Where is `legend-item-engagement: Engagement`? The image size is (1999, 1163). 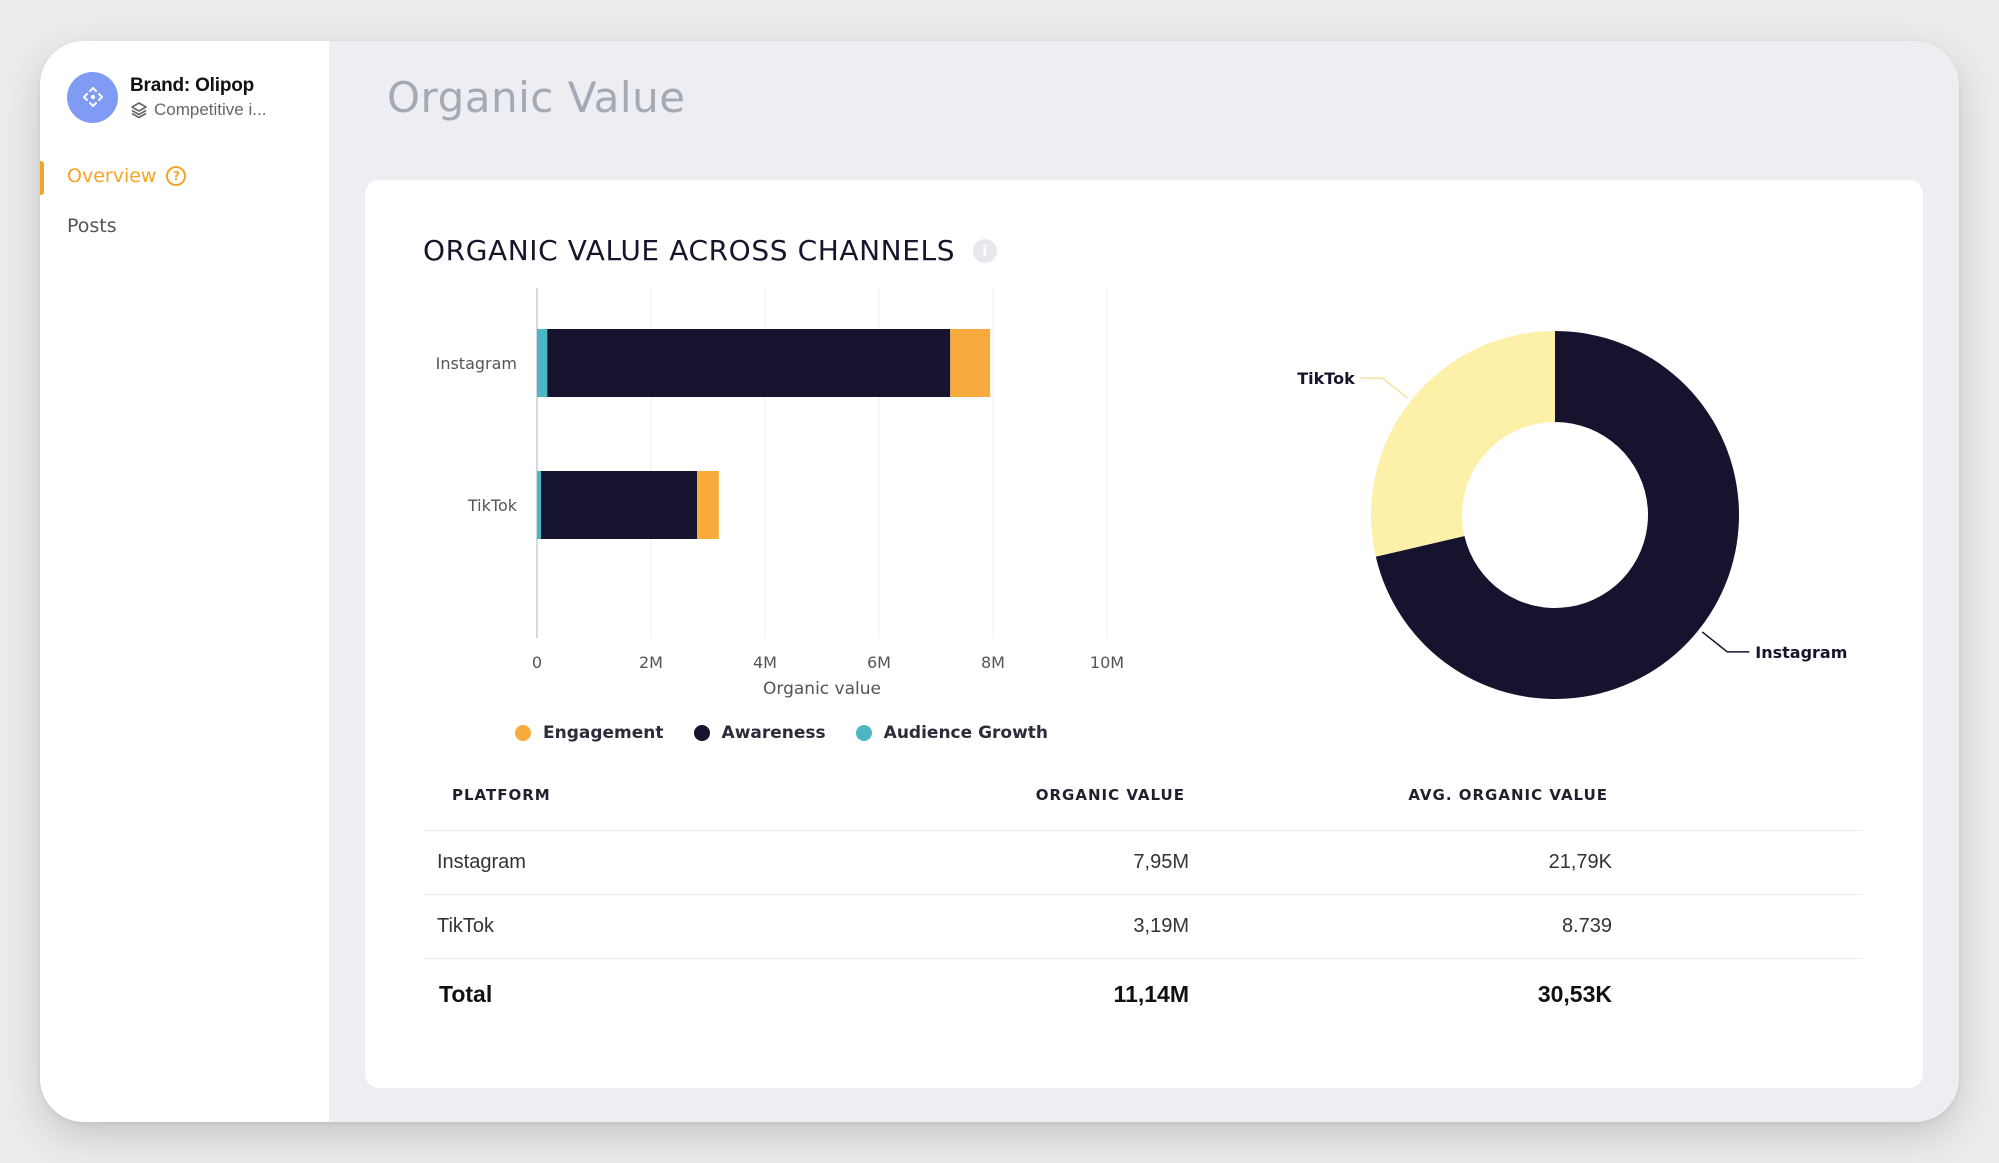 legend-item-engagement: Engagement is located at coordinates (589, 733).